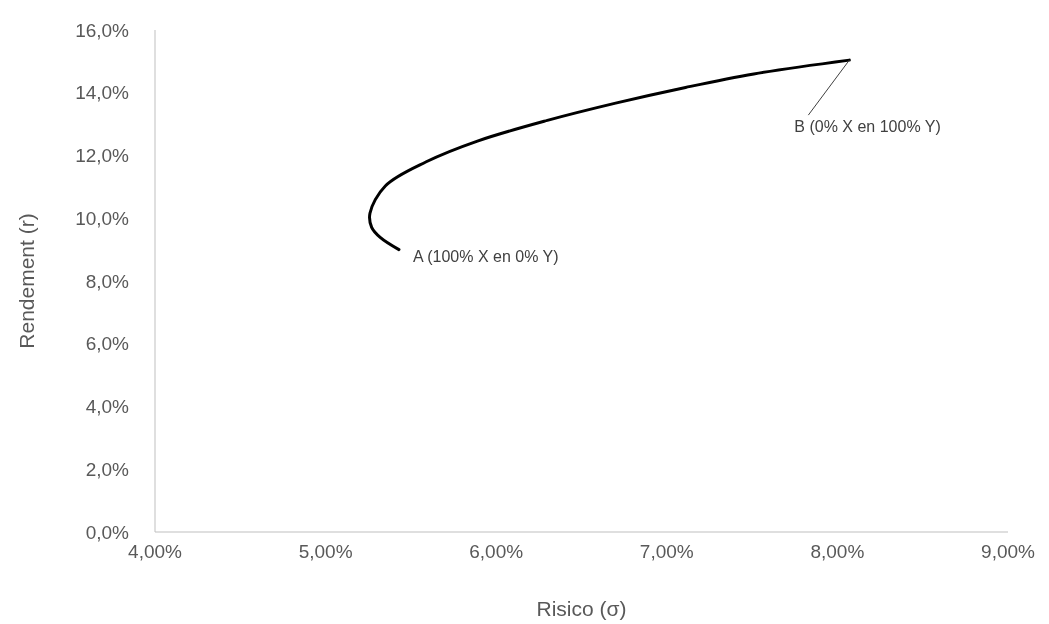  What do you see at coordinates (485, 256) in the screenshot?
I see `annotation: A (100% X en 0% Y)` at bounding box center [485, 256].